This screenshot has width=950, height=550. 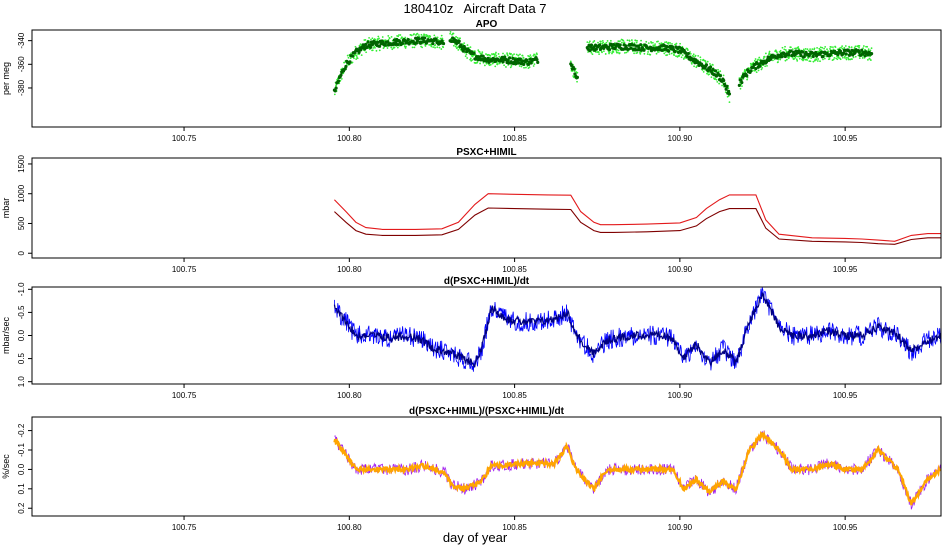 What do you see at coordinates (184, 138) in the screenshot?
I see `x-tick-label: 100.75` at bounding box center [184, 138].